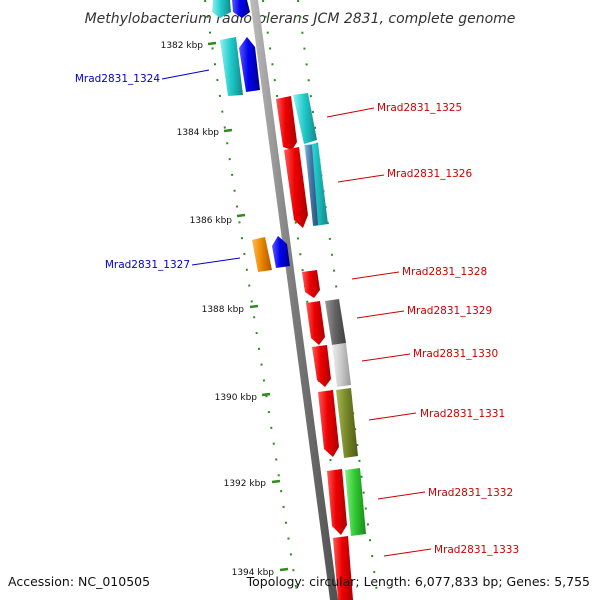 This screenshot has width=600, height=600. I want to click on gene-arrow-mrad2831-1329-gray, so click(335, 322).